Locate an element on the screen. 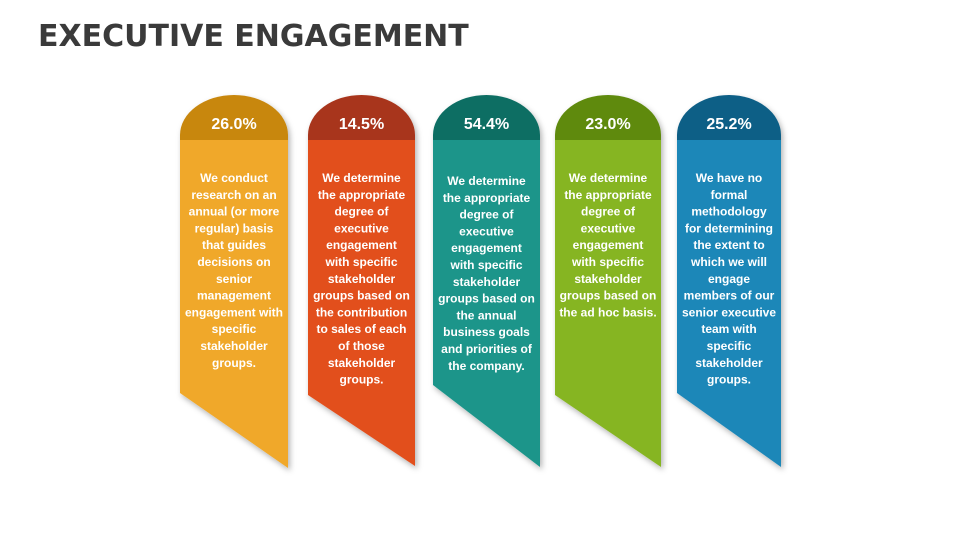 Image resolution: width=960 pixels, height=540 pixels. card-text-line: management is located at coordinates (234, 296).